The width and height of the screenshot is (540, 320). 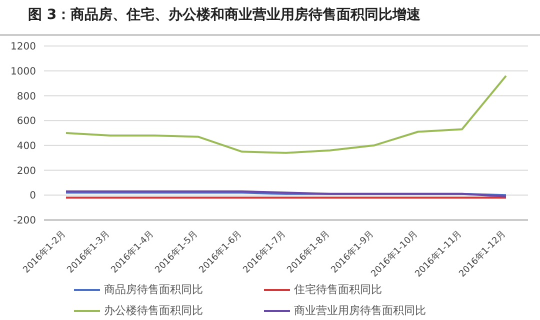 I want to click on y-tick-label: 800, so click(x=26, y=96).